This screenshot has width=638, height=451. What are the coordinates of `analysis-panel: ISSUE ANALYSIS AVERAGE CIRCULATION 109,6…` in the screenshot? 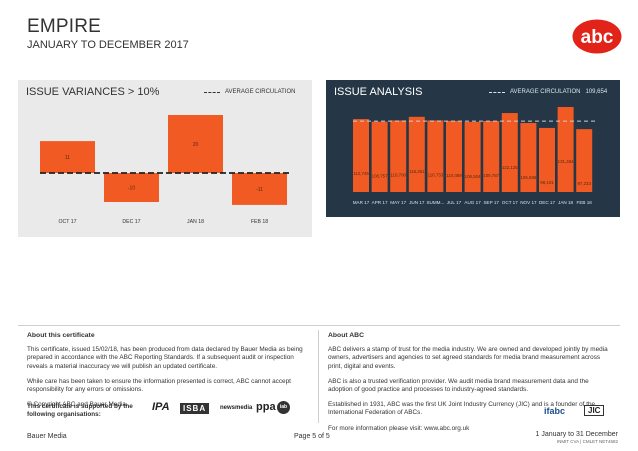 It's located at (473, 148).